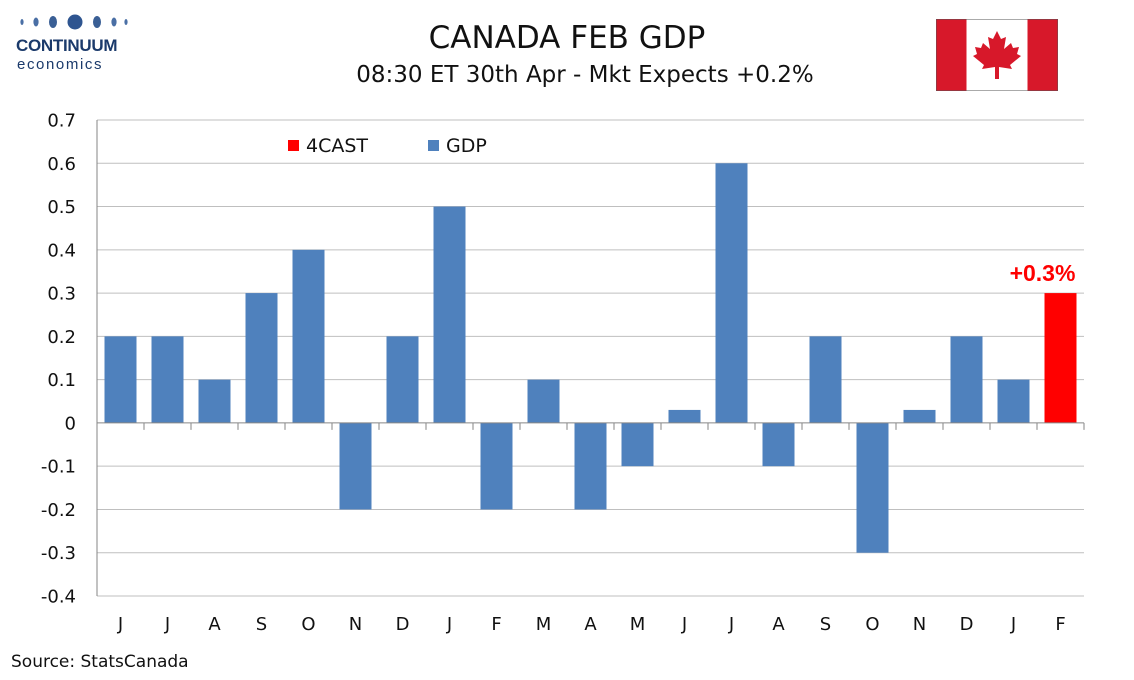 This screenshot has width=1134, height=680. I want to click on legend-label: 4CAST, so click(337, 146).